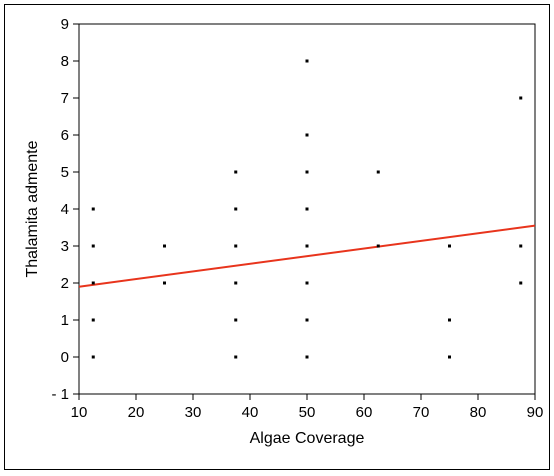  What do you see at coordinates (364, 412) in the screenshot?
I see `x-tick-label: 60` at bounding box center [364, 412].